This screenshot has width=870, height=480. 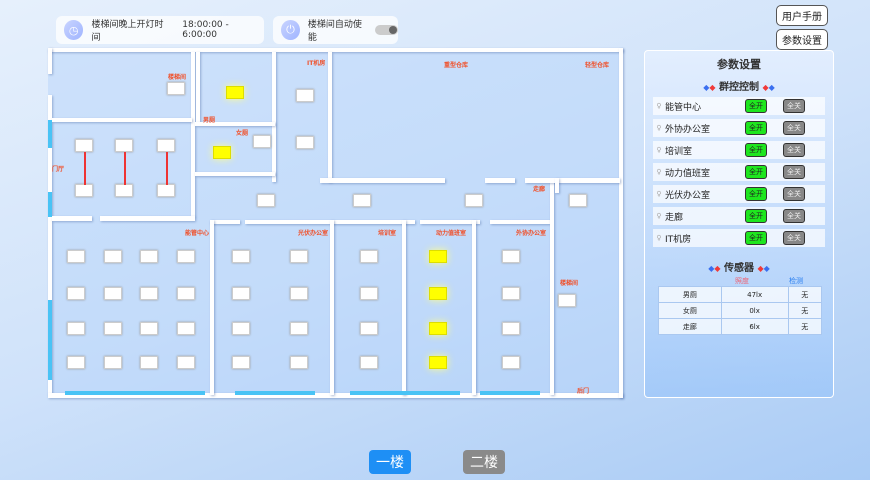 What do you see at coordinates (177, 77) in the screenshot?
I see `room-label-stair1: 楼梯间` at bounding box center [177, 77].